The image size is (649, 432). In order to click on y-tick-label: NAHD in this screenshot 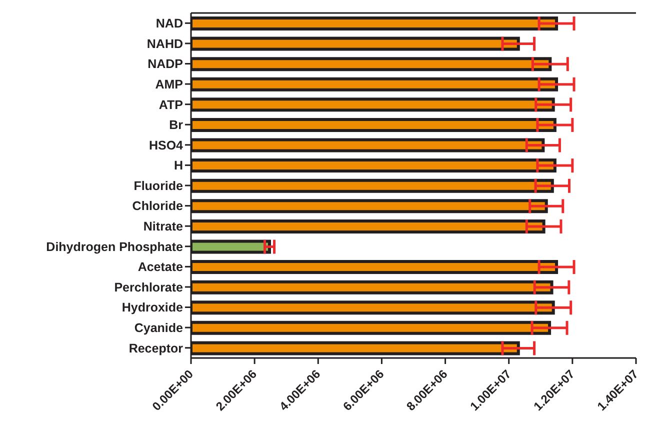, I will do `click(164, 43)`.